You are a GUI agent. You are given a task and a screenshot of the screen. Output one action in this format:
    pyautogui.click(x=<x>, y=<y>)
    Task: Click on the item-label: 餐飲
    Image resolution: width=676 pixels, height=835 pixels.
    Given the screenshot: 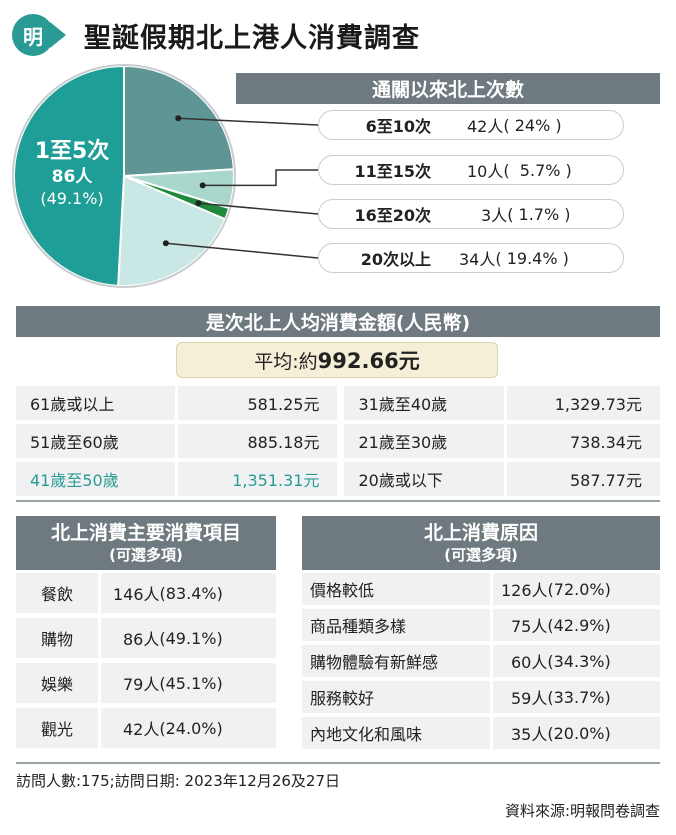 What is the action you would take?
    pyautogui.click(x=57, y=593)
    